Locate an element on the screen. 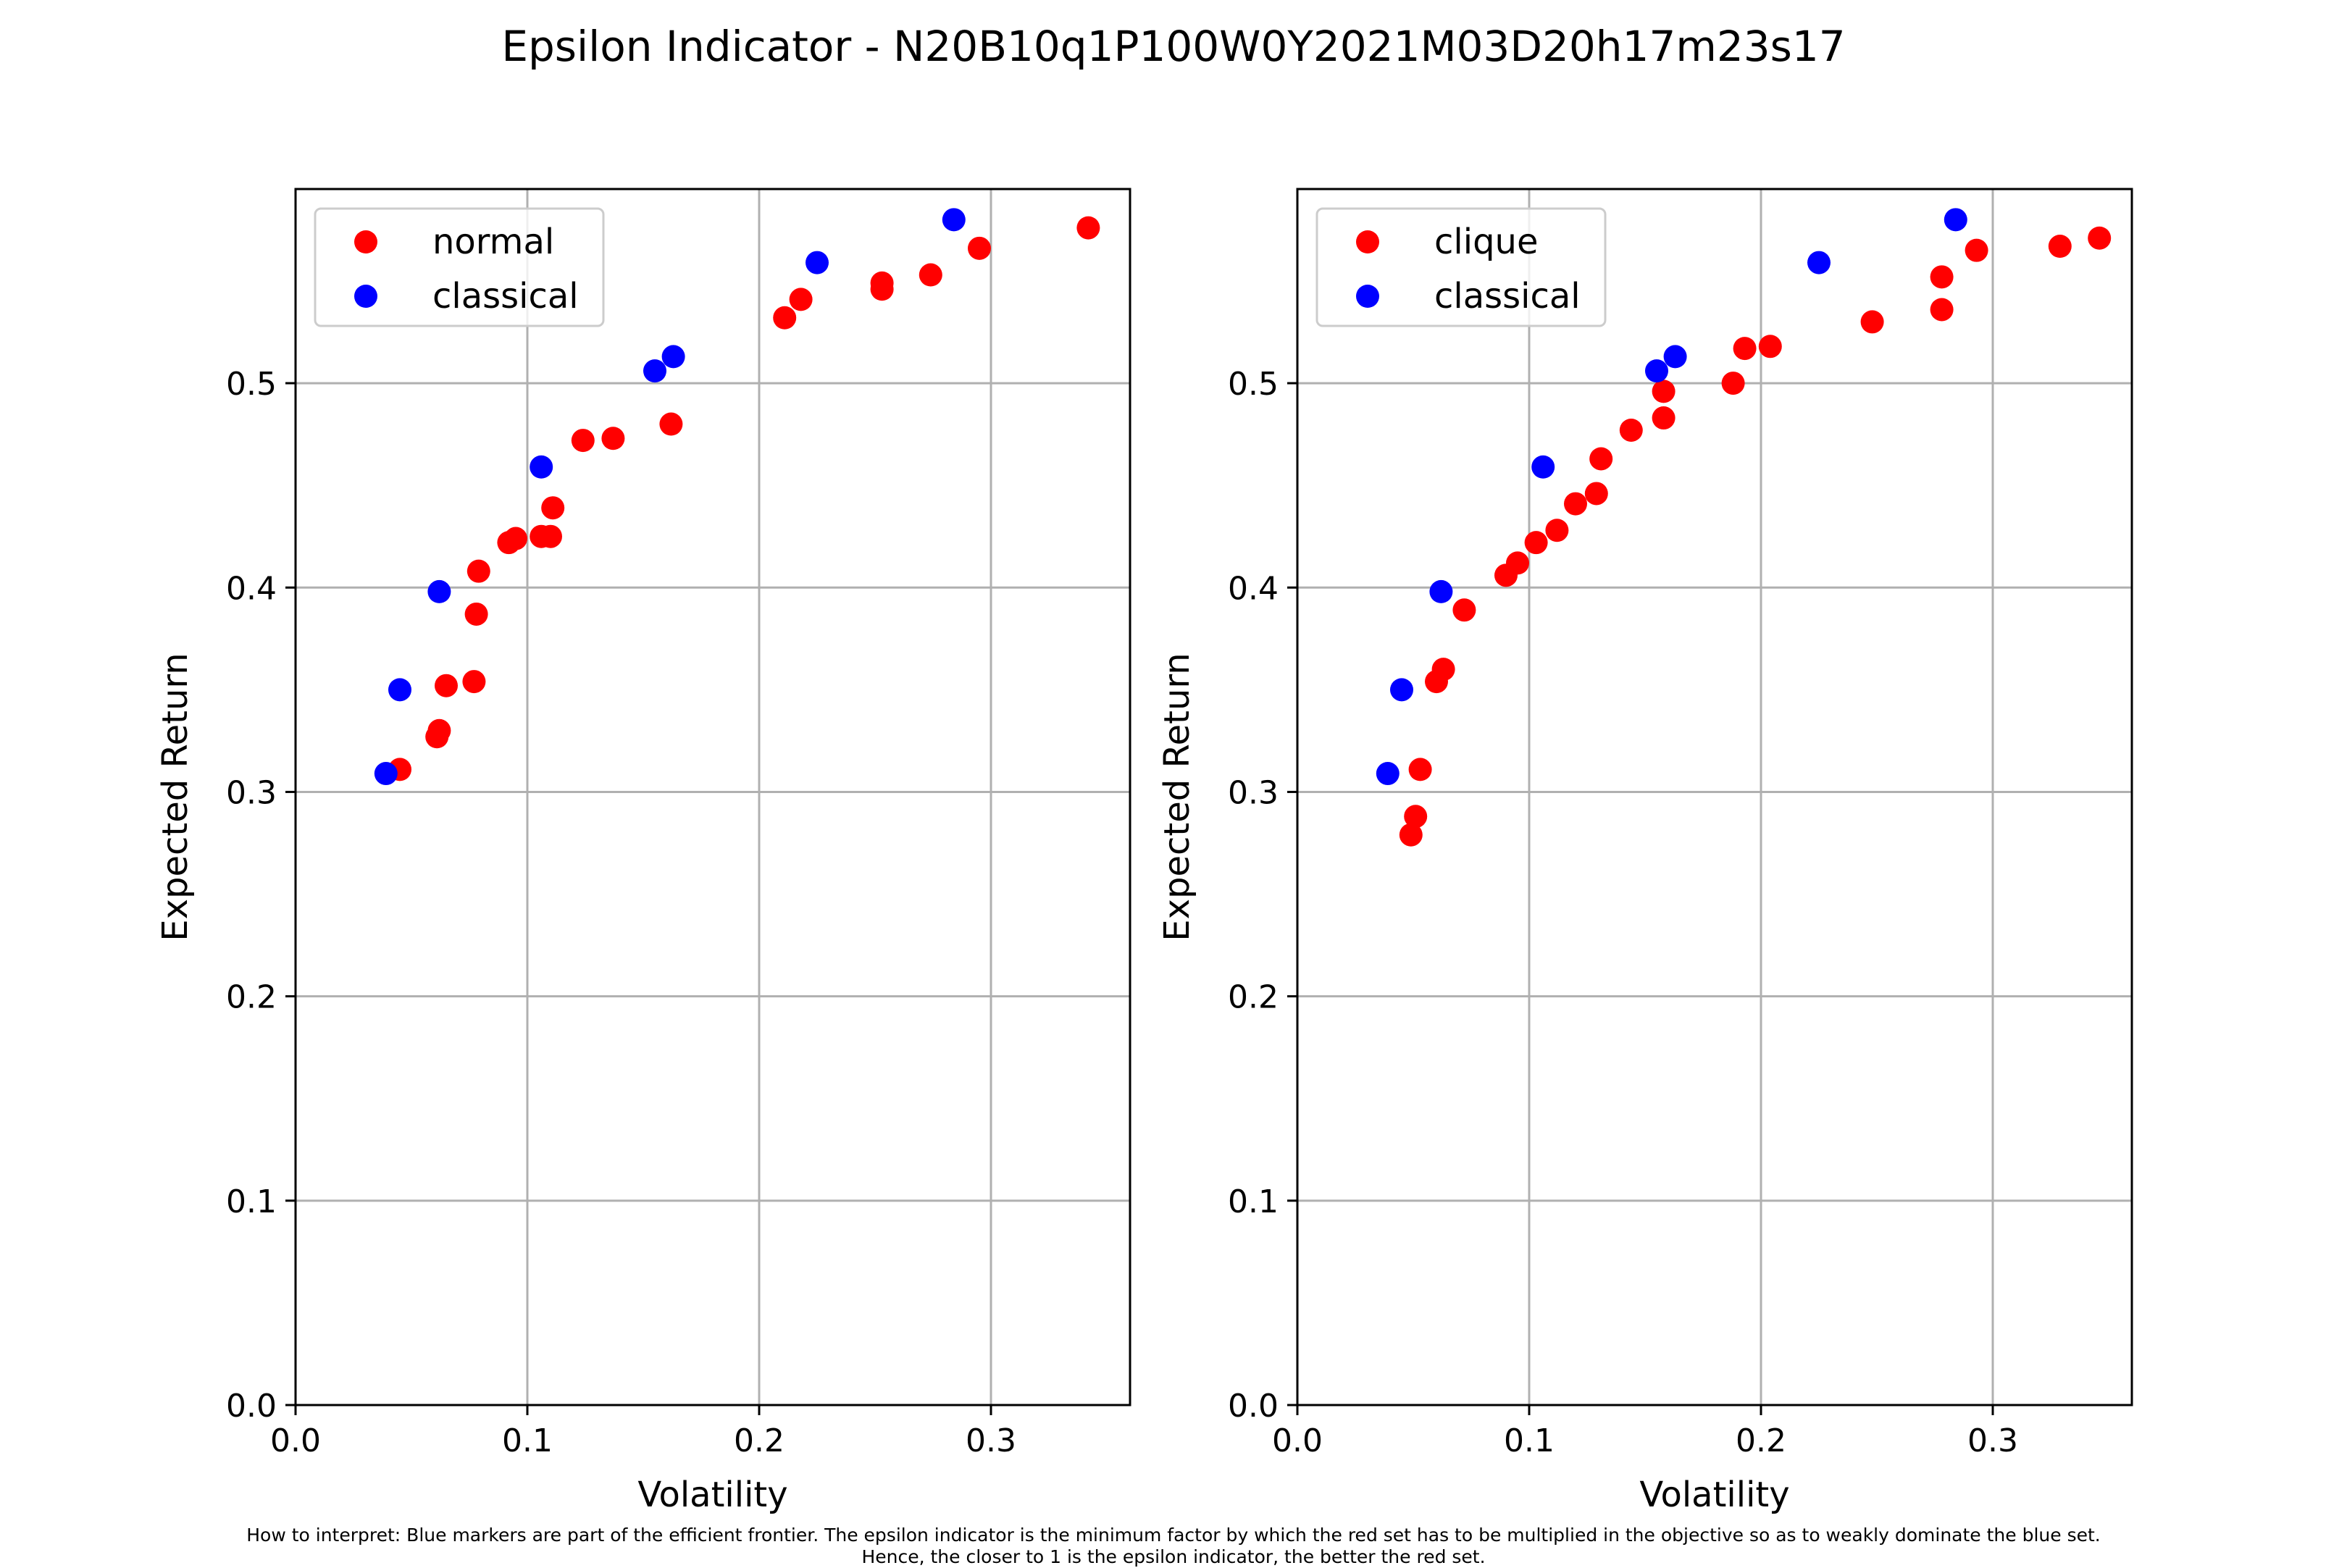 This screenshot has width=2347, height=1568. plot-1-legend-box is located at coordinates (460, 267).